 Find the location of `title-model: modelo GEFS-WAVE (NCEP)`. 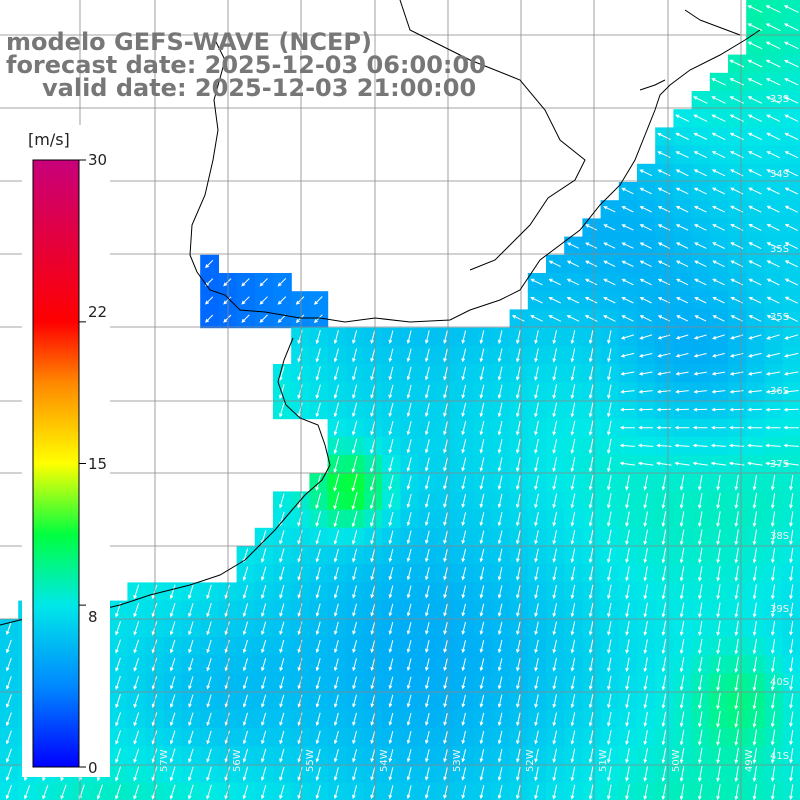

title-model: modelo GEFS-WAVE (NCEP) is located at coordinates (189, 42).